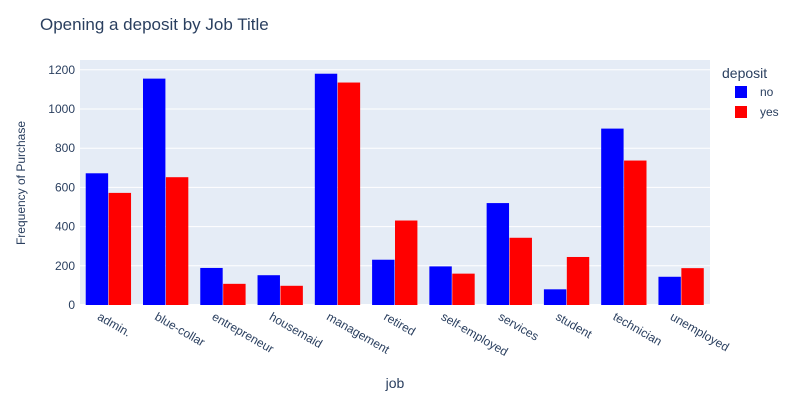 The image size is (800, 400). I want to click on x-tick-label: technician, so click(638, 328).